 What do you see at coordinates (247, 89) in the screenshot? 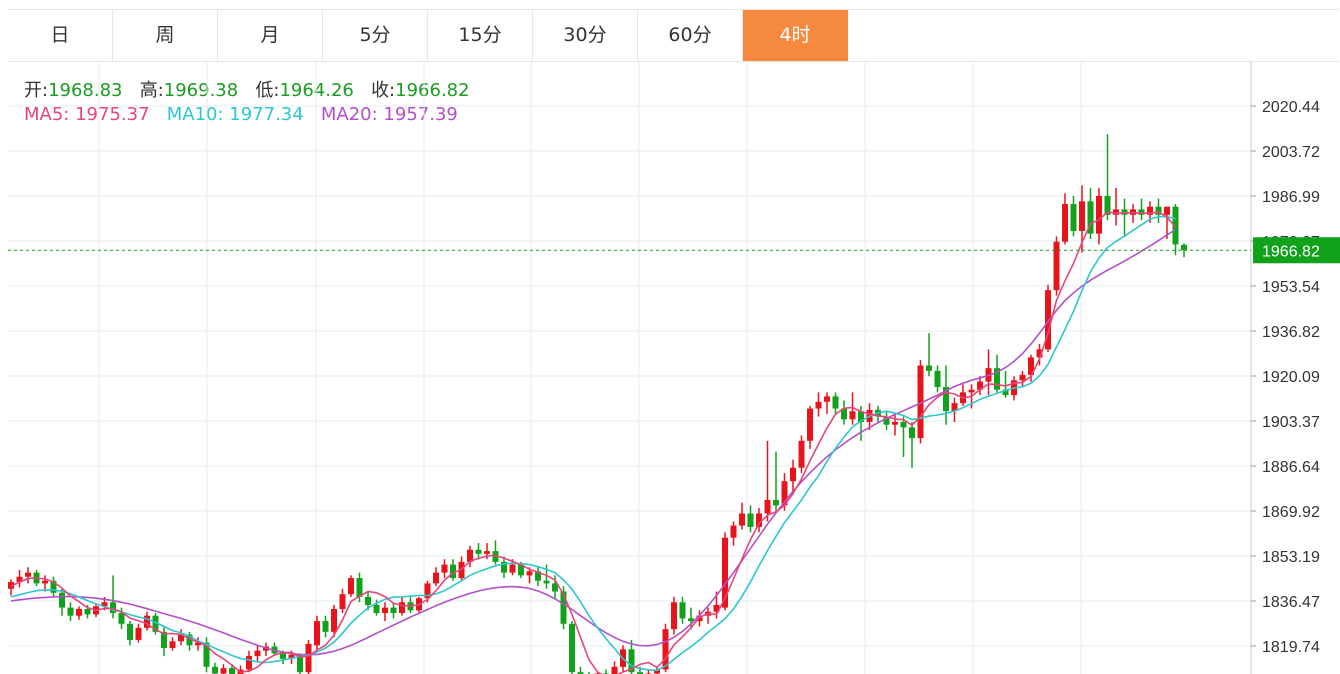
I see `ohlc-readout: 开:1968.83 高:1969.38 低:1964.26 收:1966.82` at bounding box center [247, 89].